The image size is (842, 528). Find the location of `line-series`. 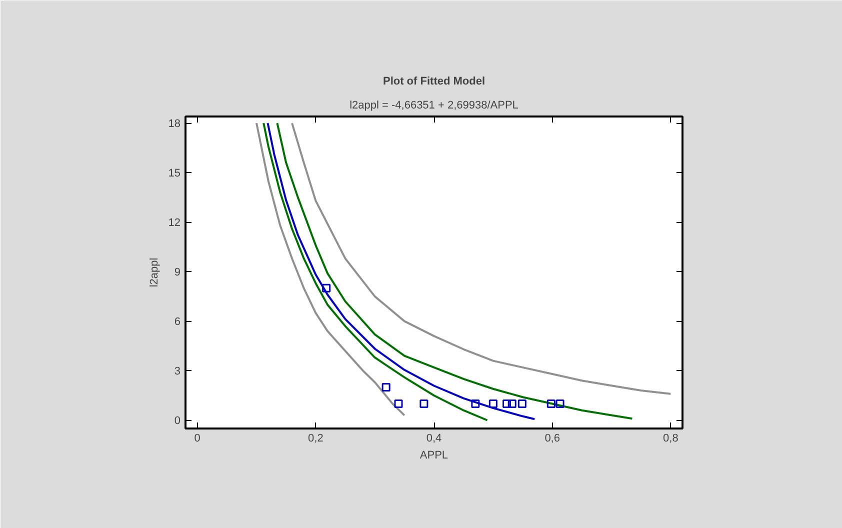

line-series is located at coordinates (331, 269).